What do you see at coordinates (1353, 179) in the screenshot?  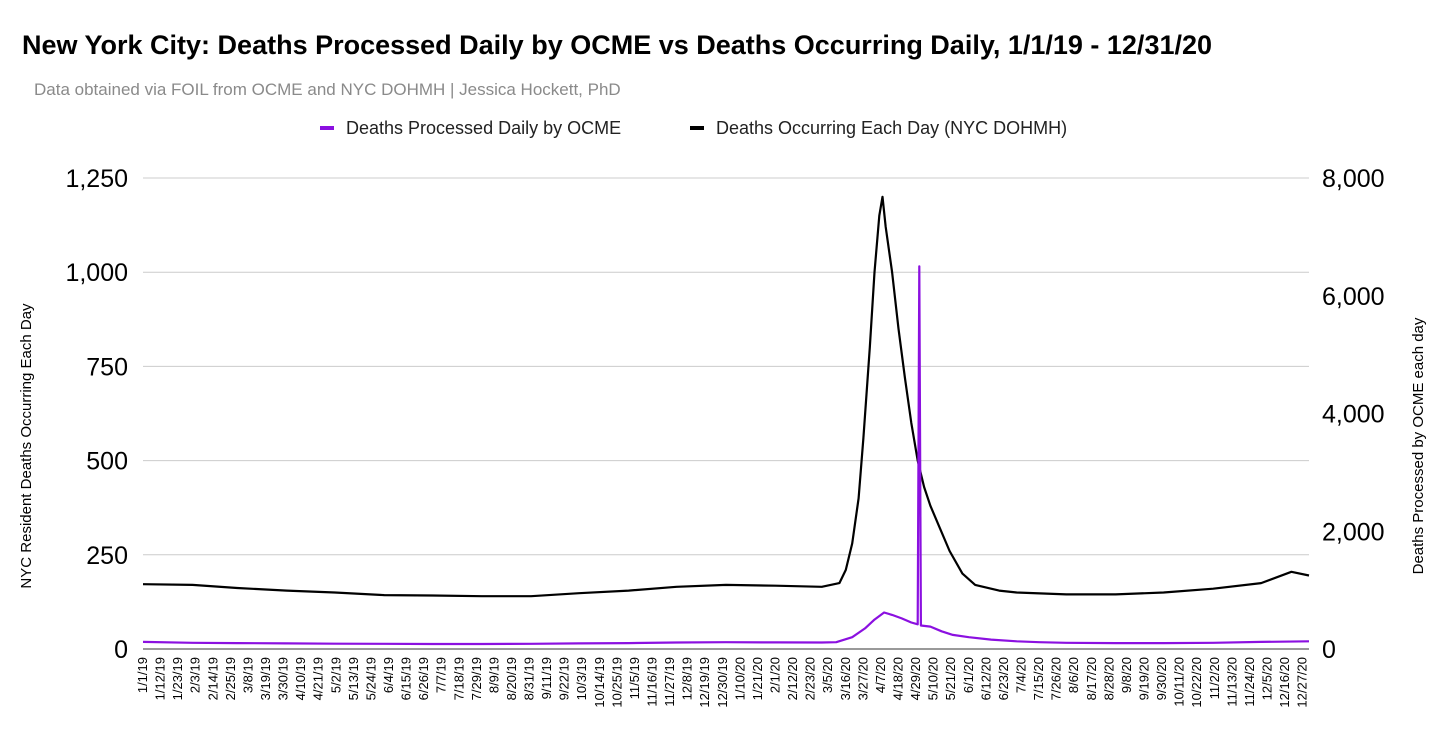 I see `y-tick-right-label: 8,000` at bounding box center [1353, 179].